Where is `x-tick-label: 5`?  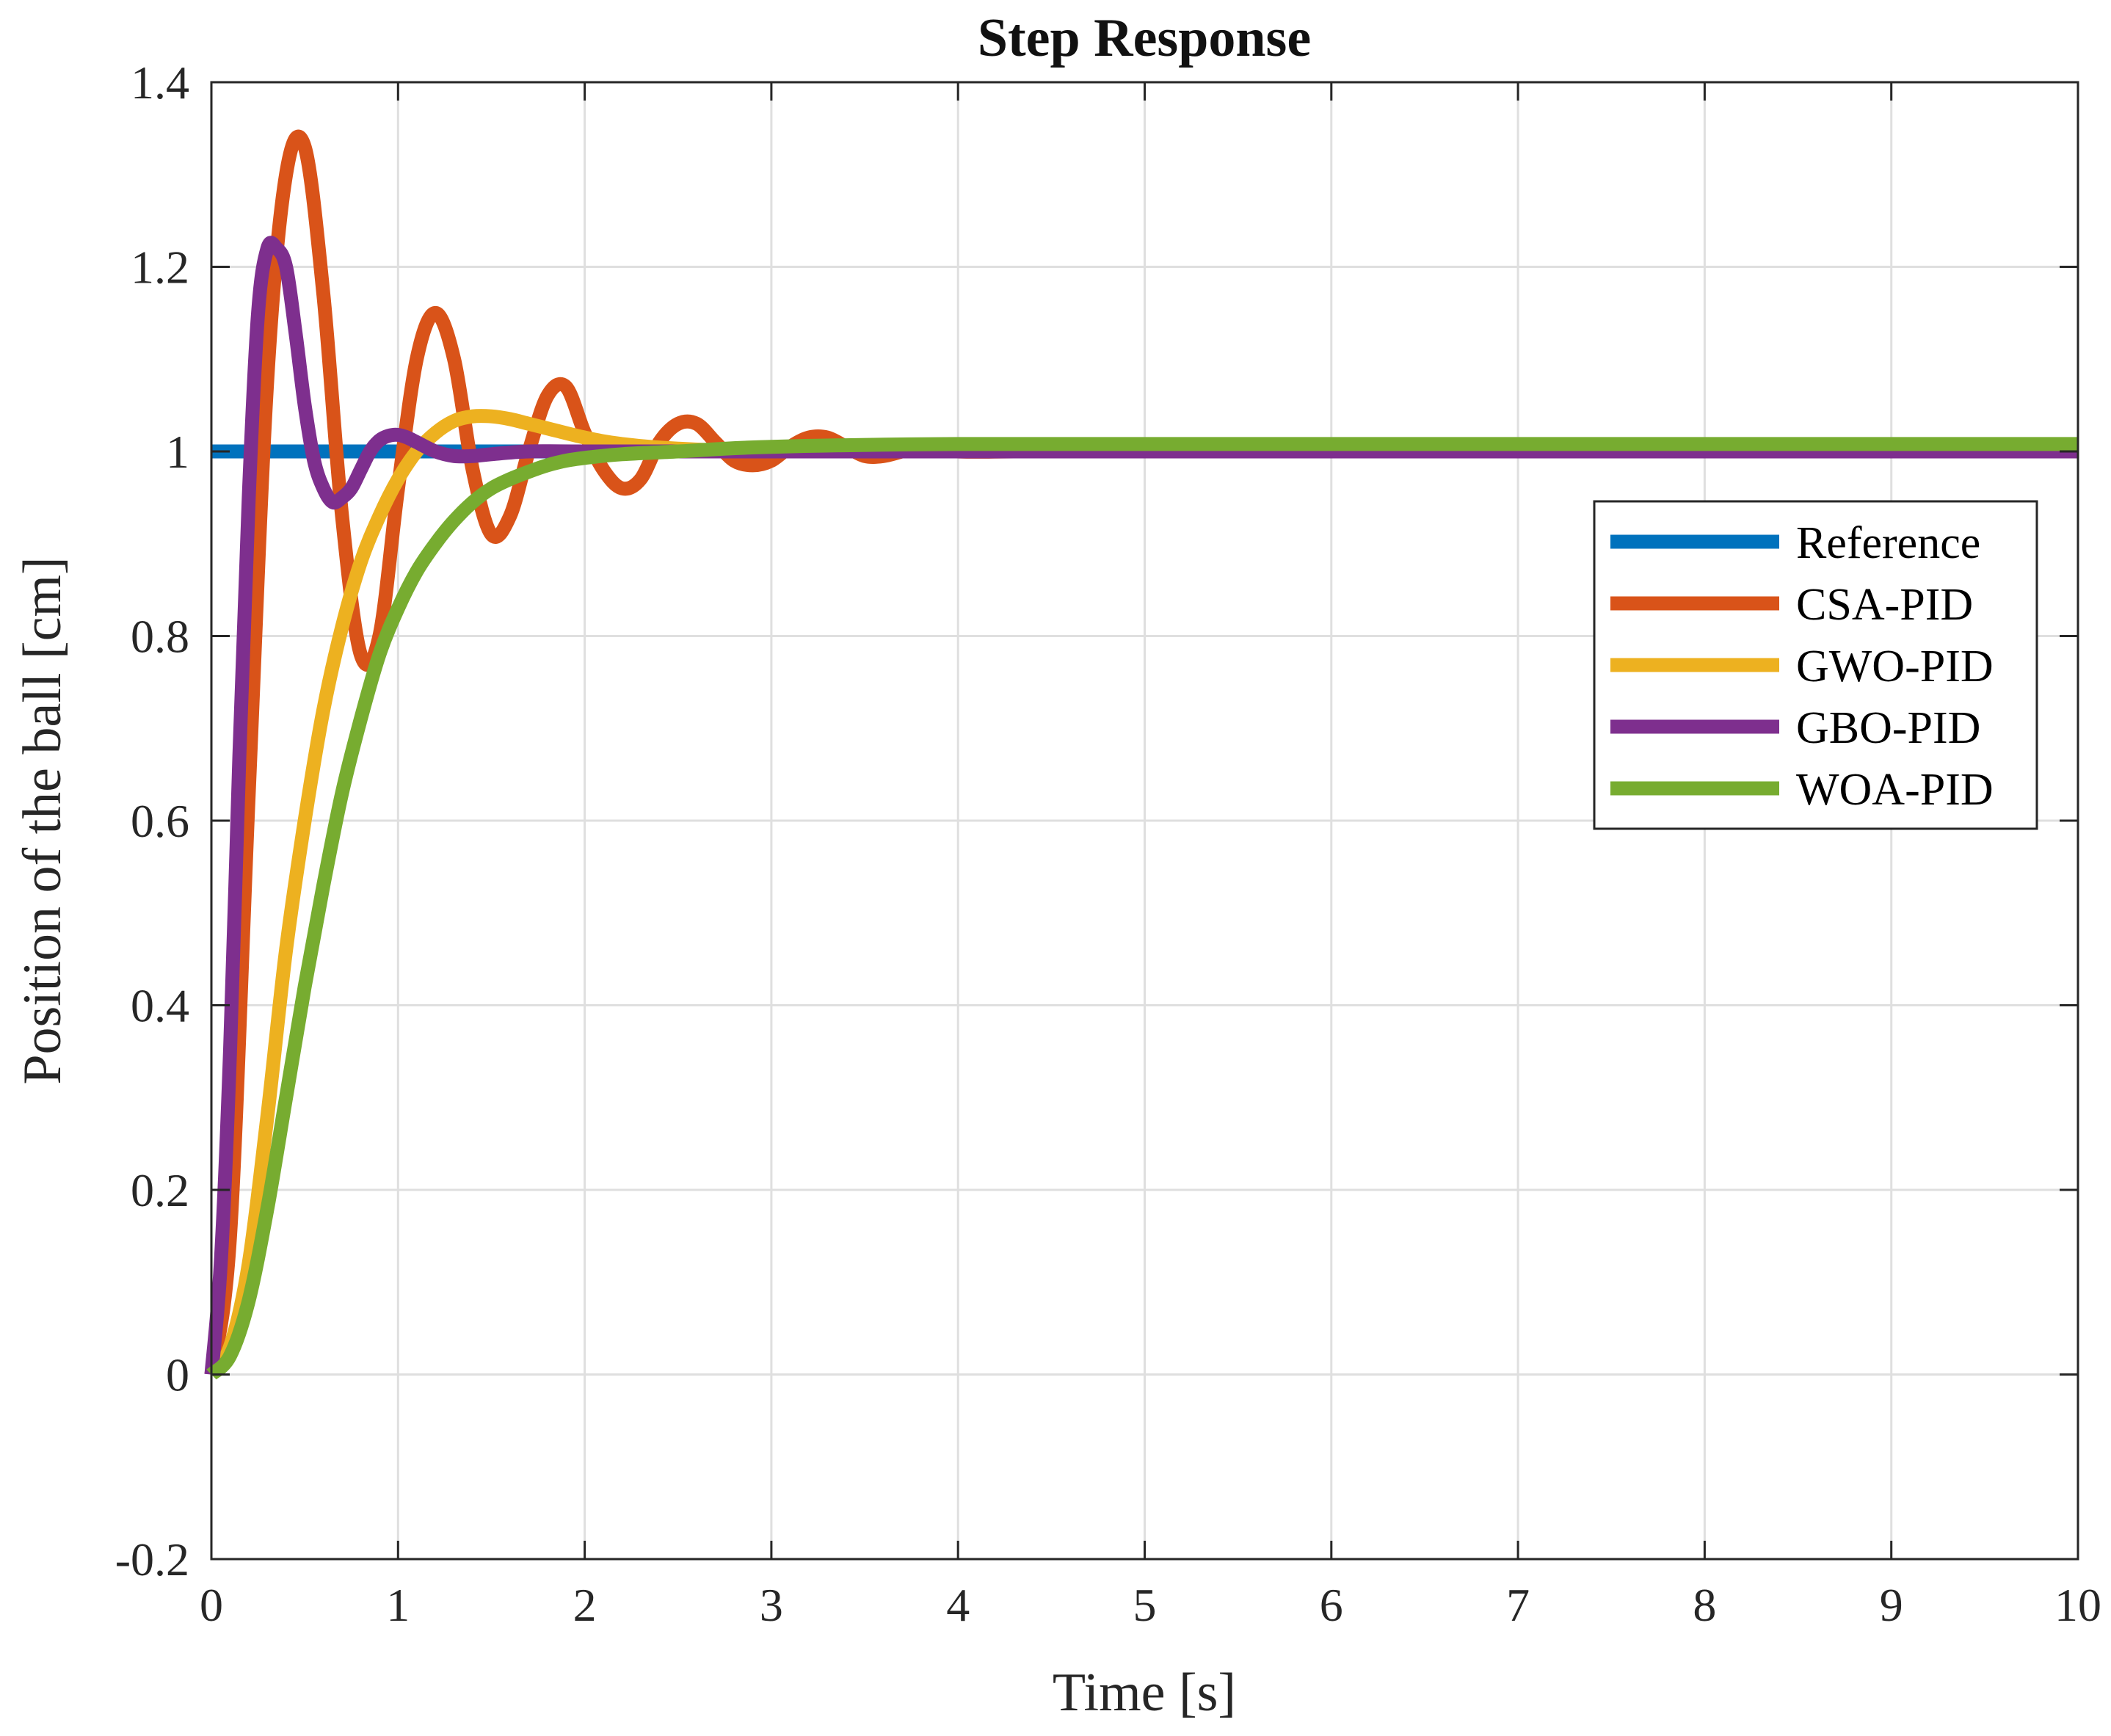
x-tick-label: 5 is located at coordinates (1145, 1605).